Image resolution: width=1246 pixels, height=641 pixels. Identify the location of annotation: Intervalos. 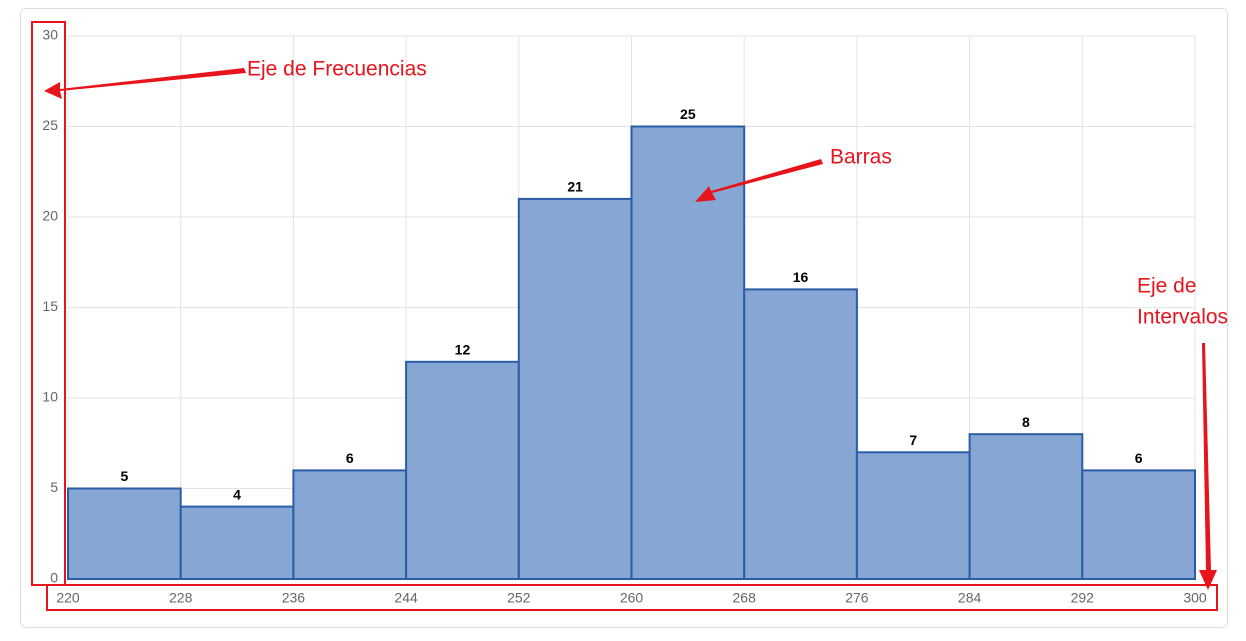
(1182, 317).